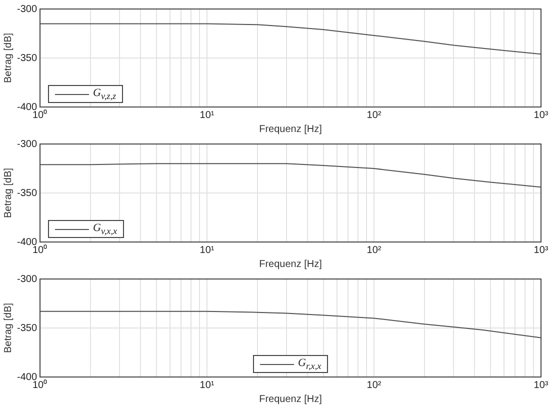 The width and height of the screenshot is (555, 407). What do you see at coordinates (105, 229) in the screenshot?
I see `legend-label: G$_{v,x,x}$` at bounding box center [105, 229].